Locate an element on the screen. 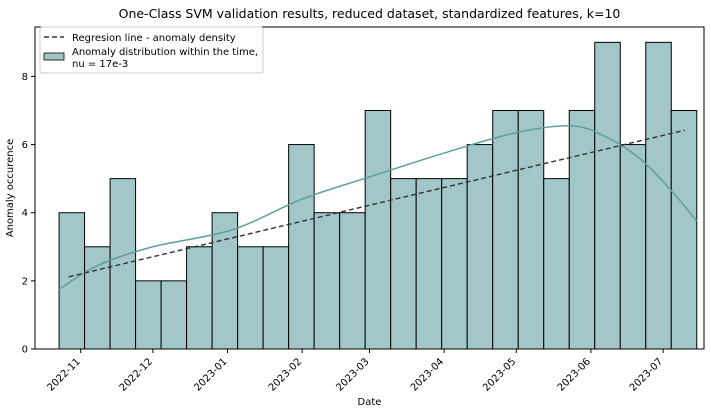 Image resolution: width=711 pixels, height=414 pixels. x-tick-label: 2023-06 is located at coordinates (574, 374).